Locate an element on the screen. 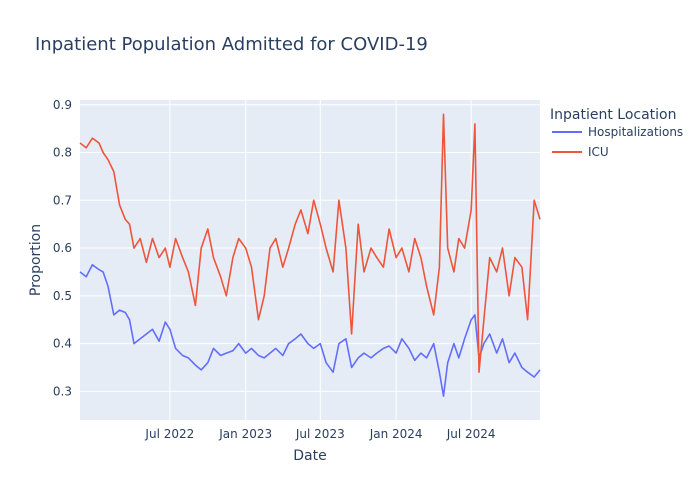 The image size is (700, 504). x-tick-label: Jan 2023 is located at coordinates (245, 434).